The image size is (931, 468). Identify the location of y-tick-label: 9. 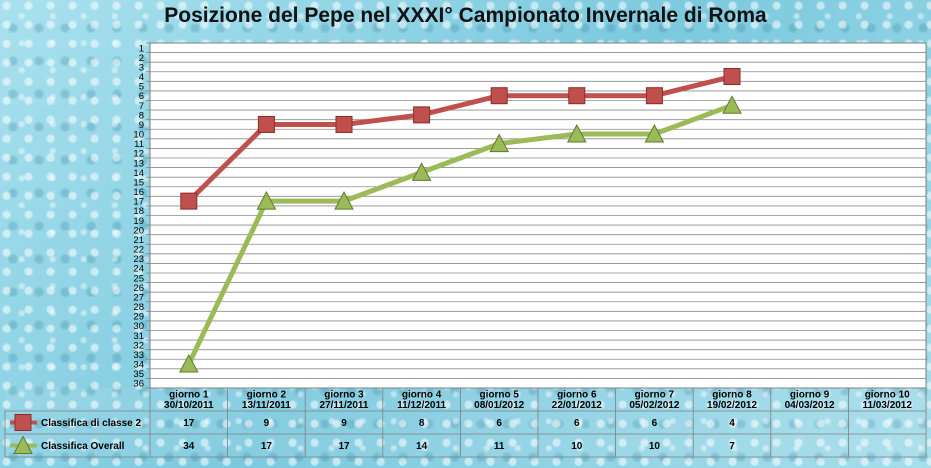
(141, 125).